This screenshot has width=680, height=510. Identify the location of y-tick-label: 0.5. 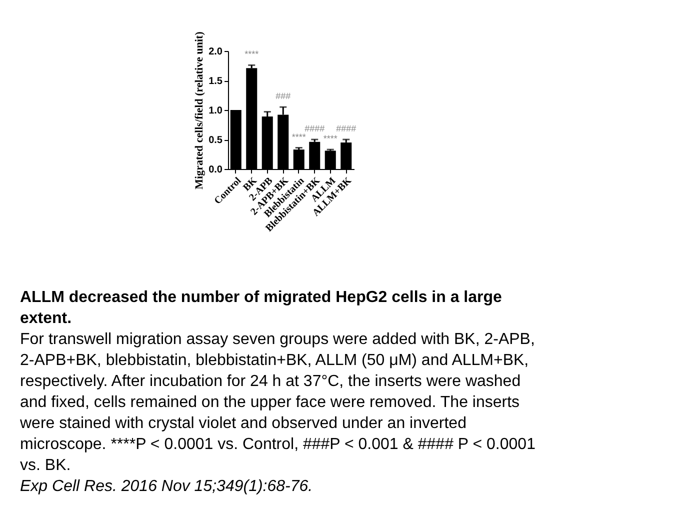
(215, 140).